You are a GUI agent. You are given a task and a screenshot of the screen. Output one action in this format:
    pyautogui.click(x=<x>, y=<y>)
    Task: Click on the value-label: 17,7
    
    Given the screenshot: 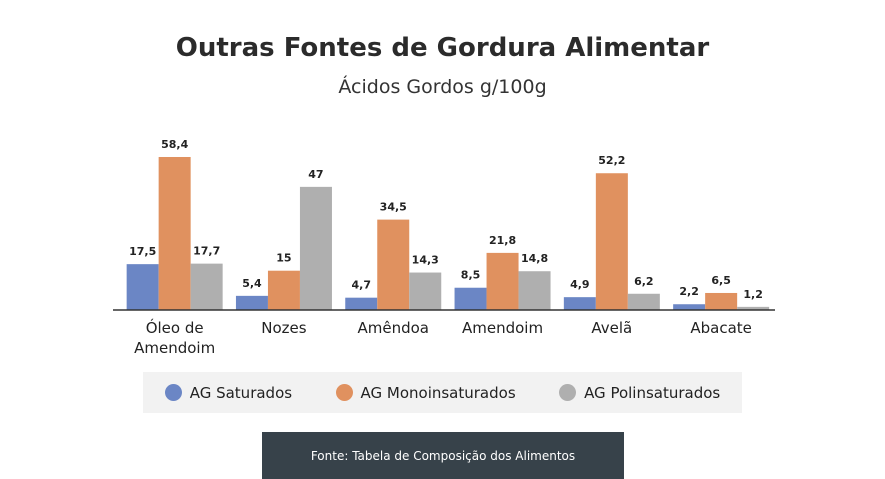 What is the action you would take?
    pyautogui.click(x=206, y=251)
    